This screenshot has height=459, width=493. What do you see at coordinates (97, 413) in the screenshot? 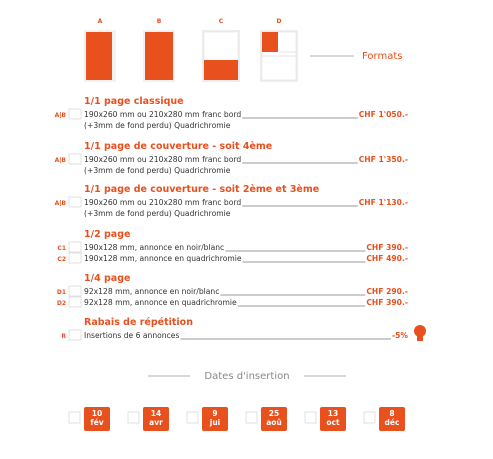
I see `date-day: 10` at bounding box center [97, 413].